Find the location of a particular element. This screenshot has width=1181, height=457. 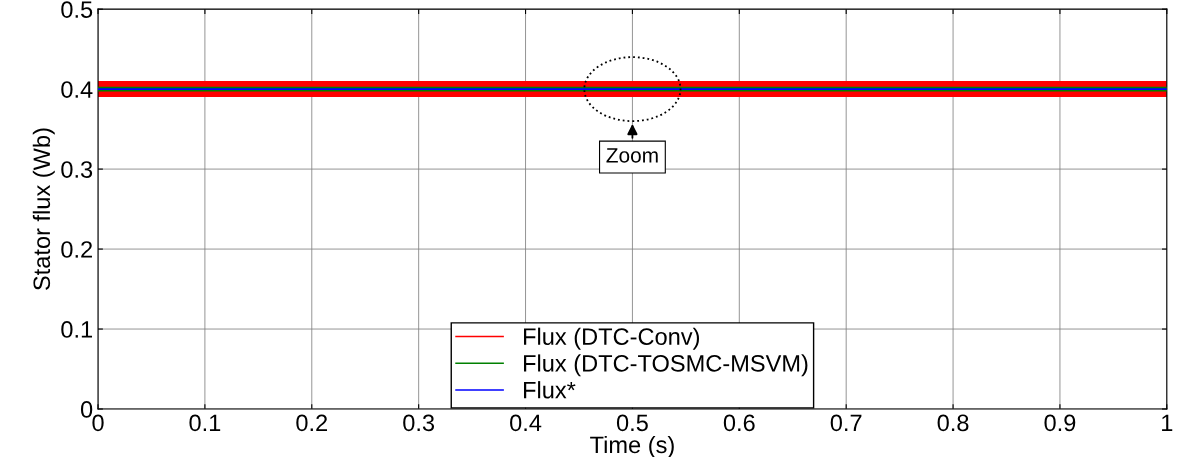

y-tick-label: 0.4 is located at coordinates (77, 89).